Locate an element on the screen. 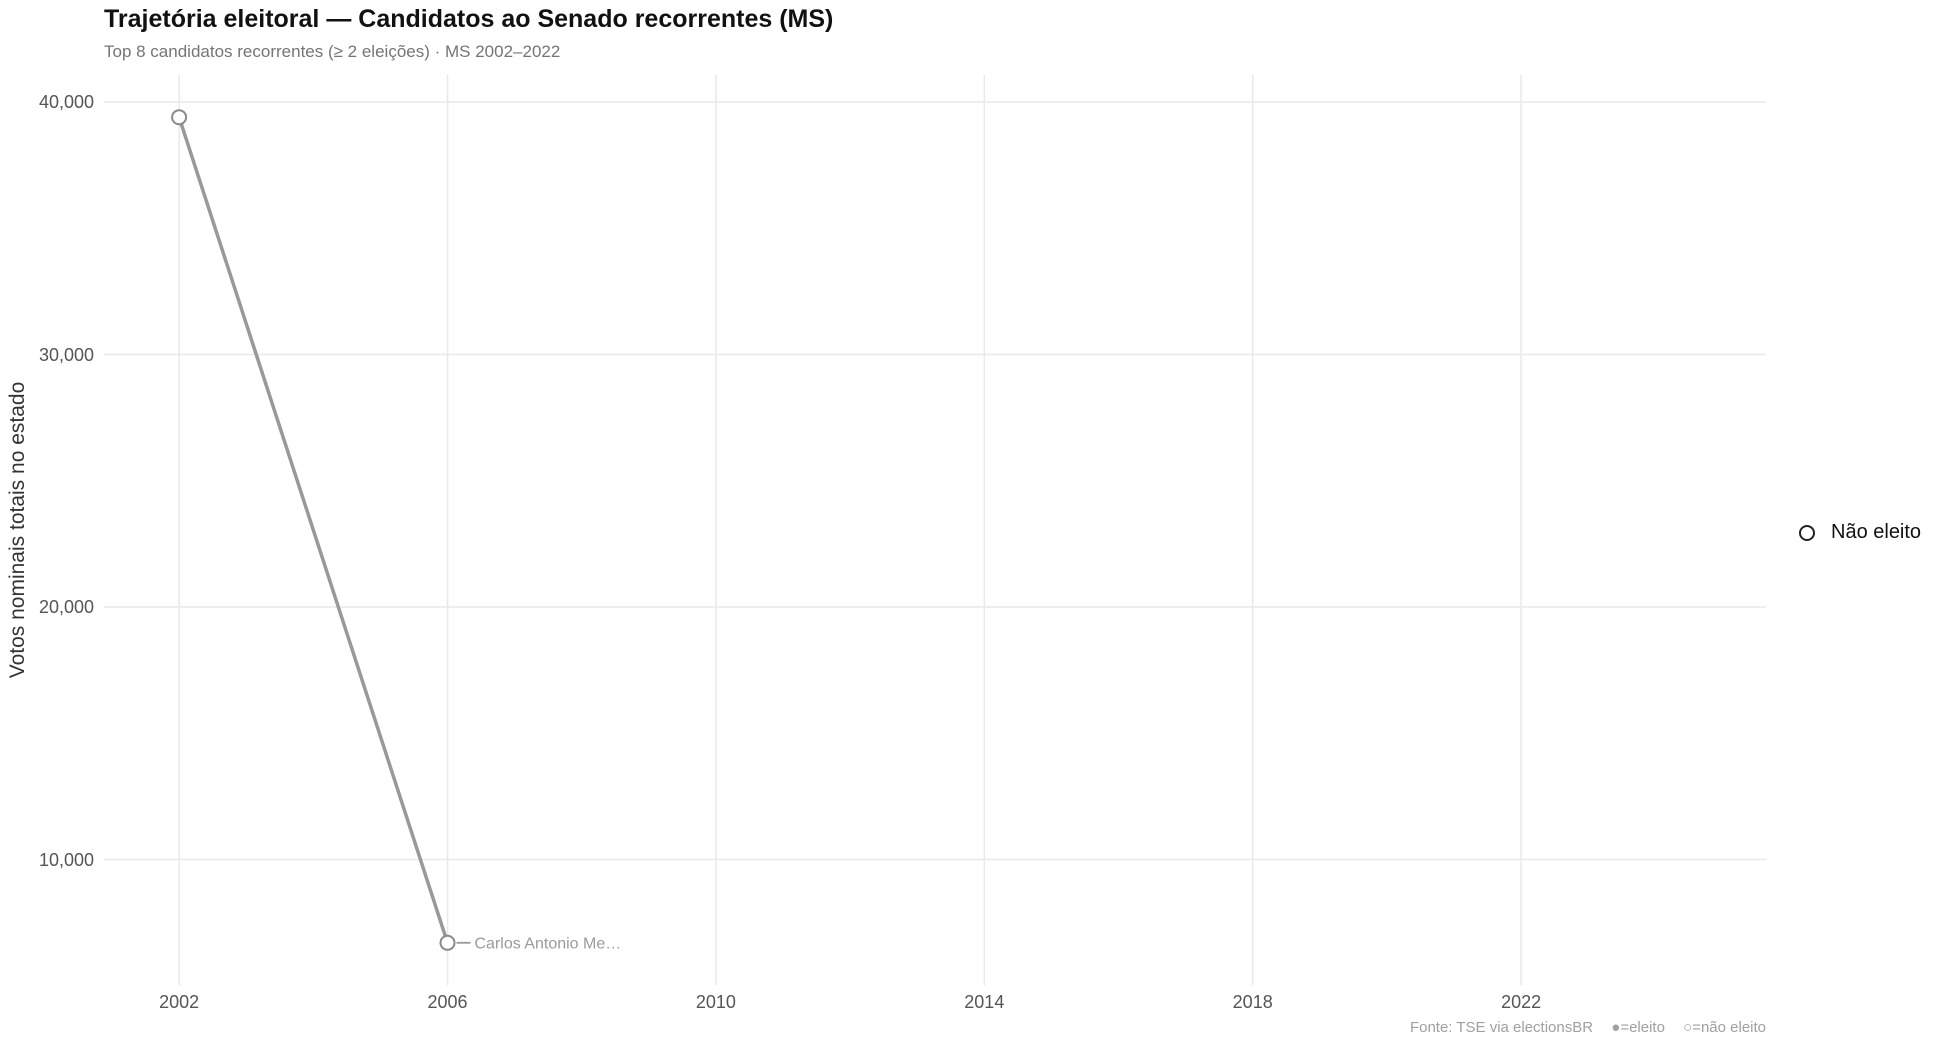 The image size is (1950, 1050). x-tick-label: 2018 is located at coordinates (1252, 1002).